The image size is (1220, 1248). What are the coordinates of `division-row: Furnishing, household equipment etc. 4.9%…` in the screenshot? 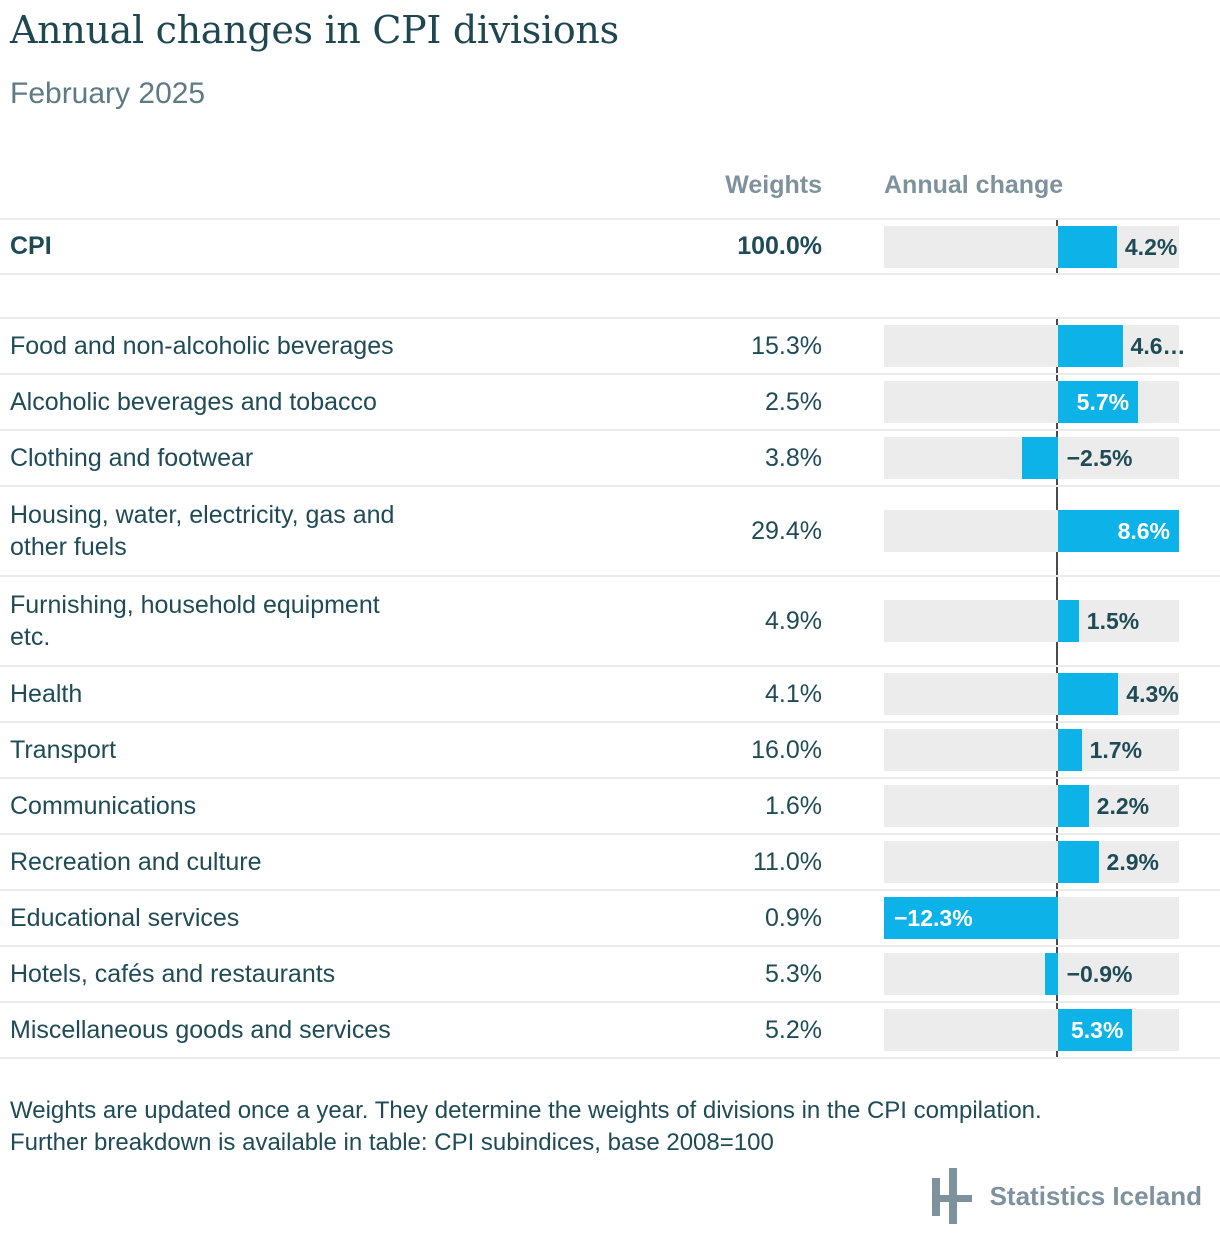 It's located at (610, 622).